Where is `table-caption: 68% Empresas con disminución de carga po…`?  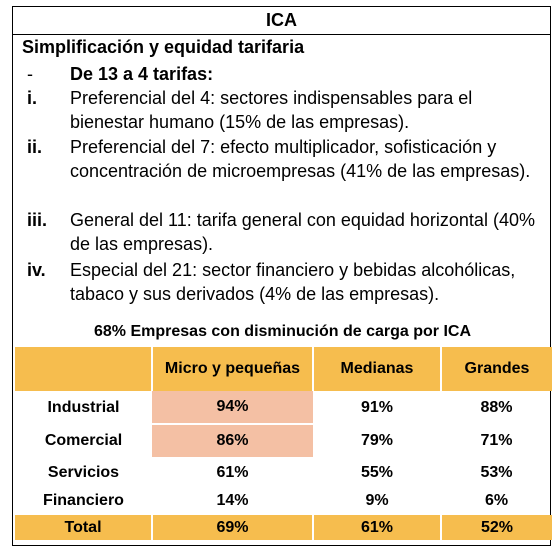
table-caption: 68% Empresas con disminución de carga po… is located at coordinates (282, 331).